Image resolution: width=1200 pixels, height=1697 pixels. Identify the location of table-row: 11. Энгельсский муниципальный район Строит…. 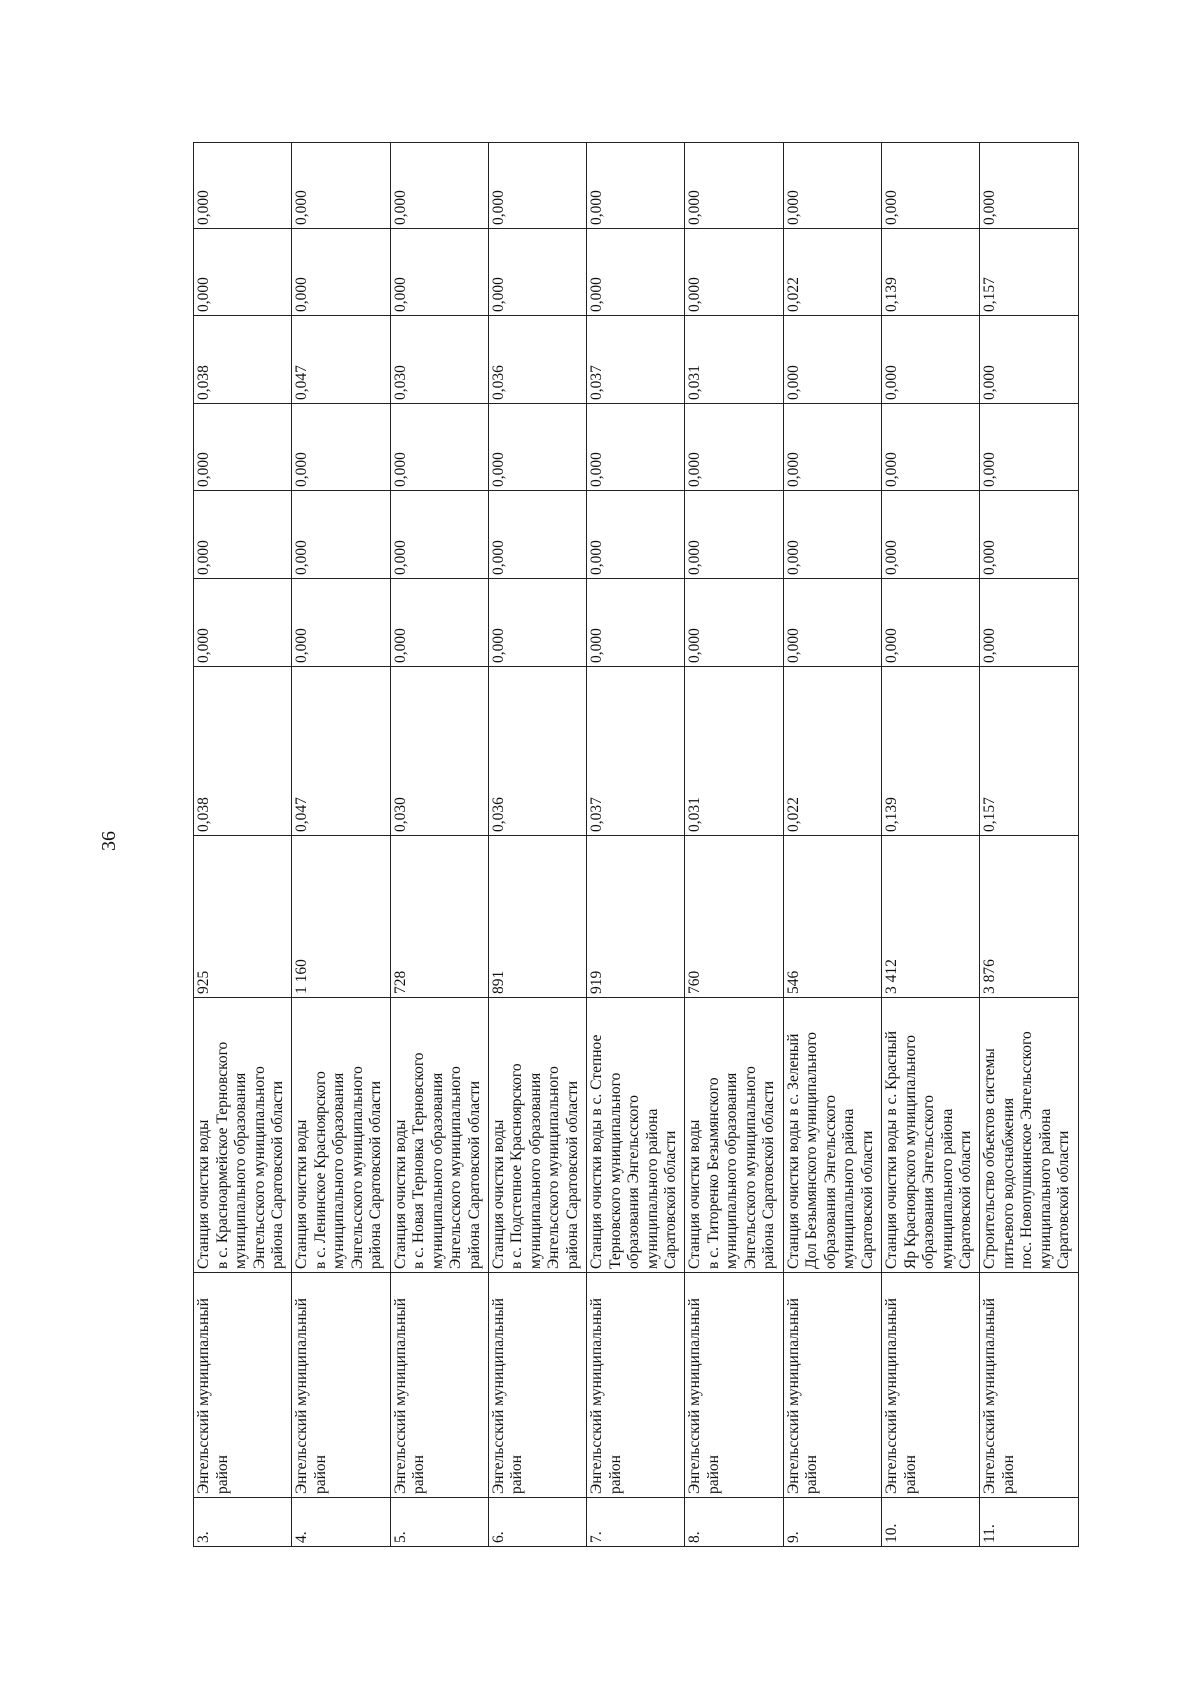
(1029, 844).